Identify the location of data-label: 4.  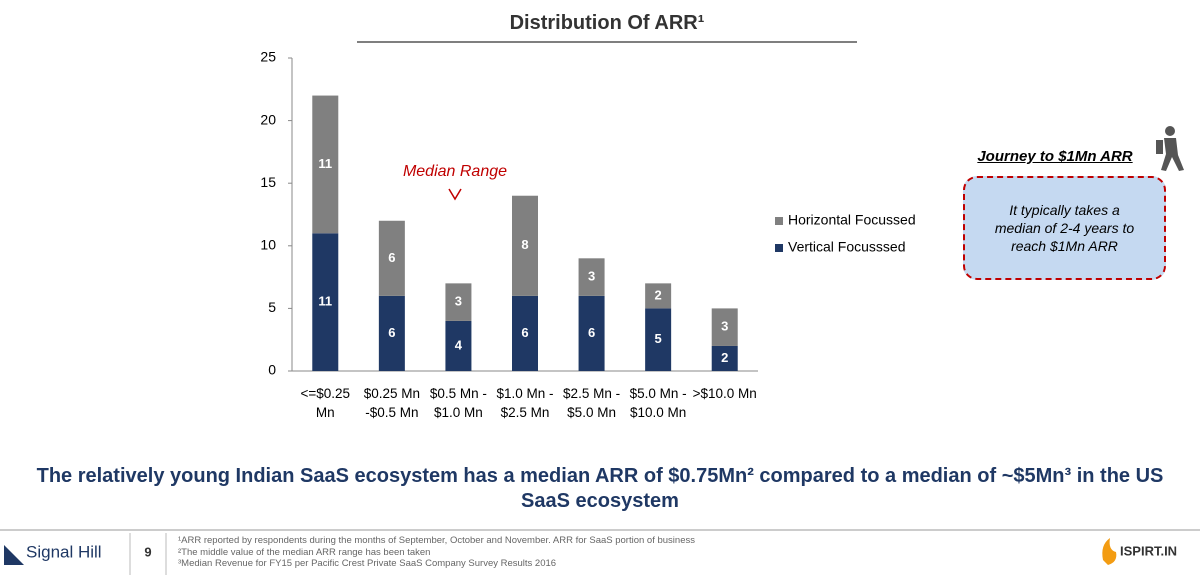
(459, 344).